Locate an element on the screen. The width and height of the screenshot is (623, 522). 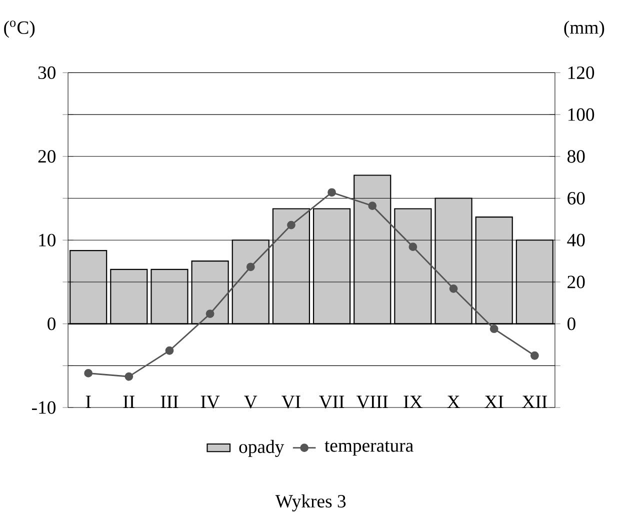
x-tick-label: II is located at coordinates (128, 402).